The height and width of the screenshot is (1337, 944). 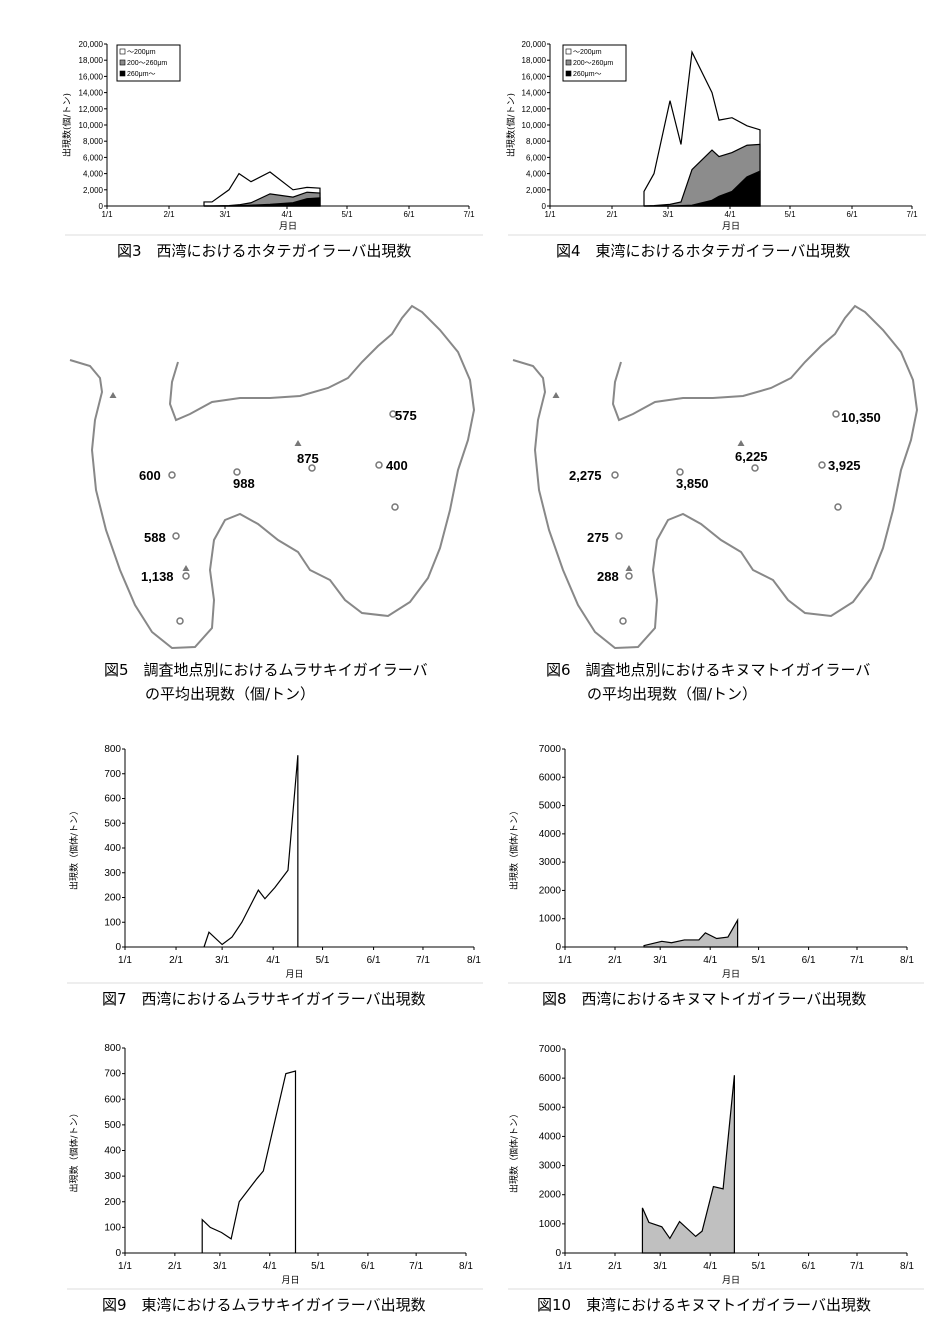 I want to click on map-value: 275, so click(x=598, y=537).